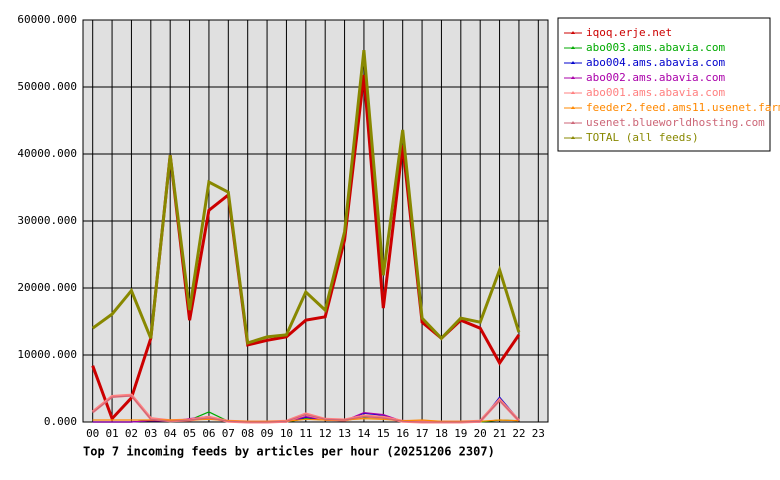 The image size is (780, 480). Describe the element at coordinates (171, 433) in the screenshot. I see `x-tick-label: 04` at that location.